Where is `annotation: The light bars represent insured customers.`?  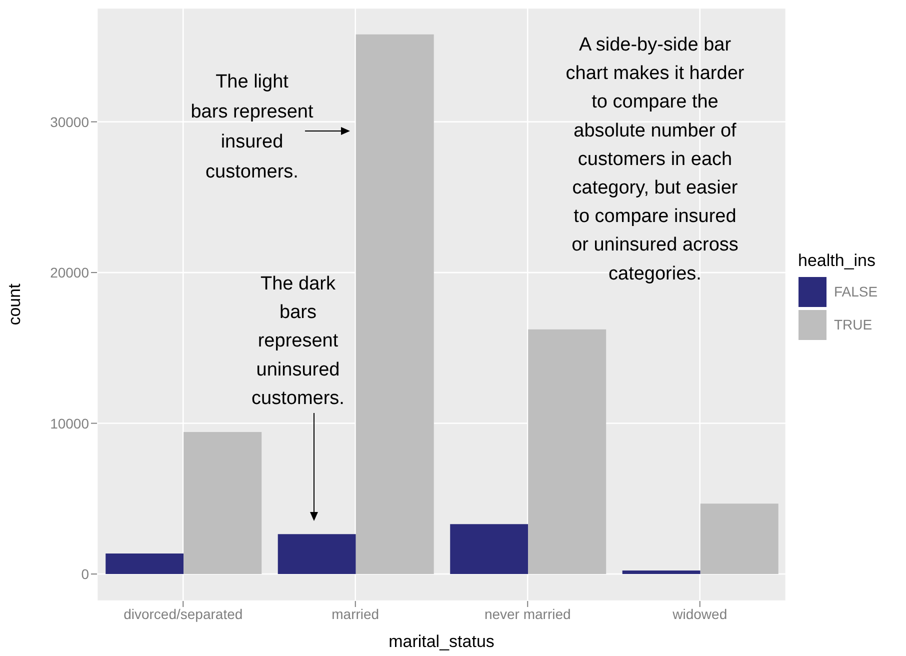 annotation: The light bars represent insured customers. is located at coordinates (252, 127).